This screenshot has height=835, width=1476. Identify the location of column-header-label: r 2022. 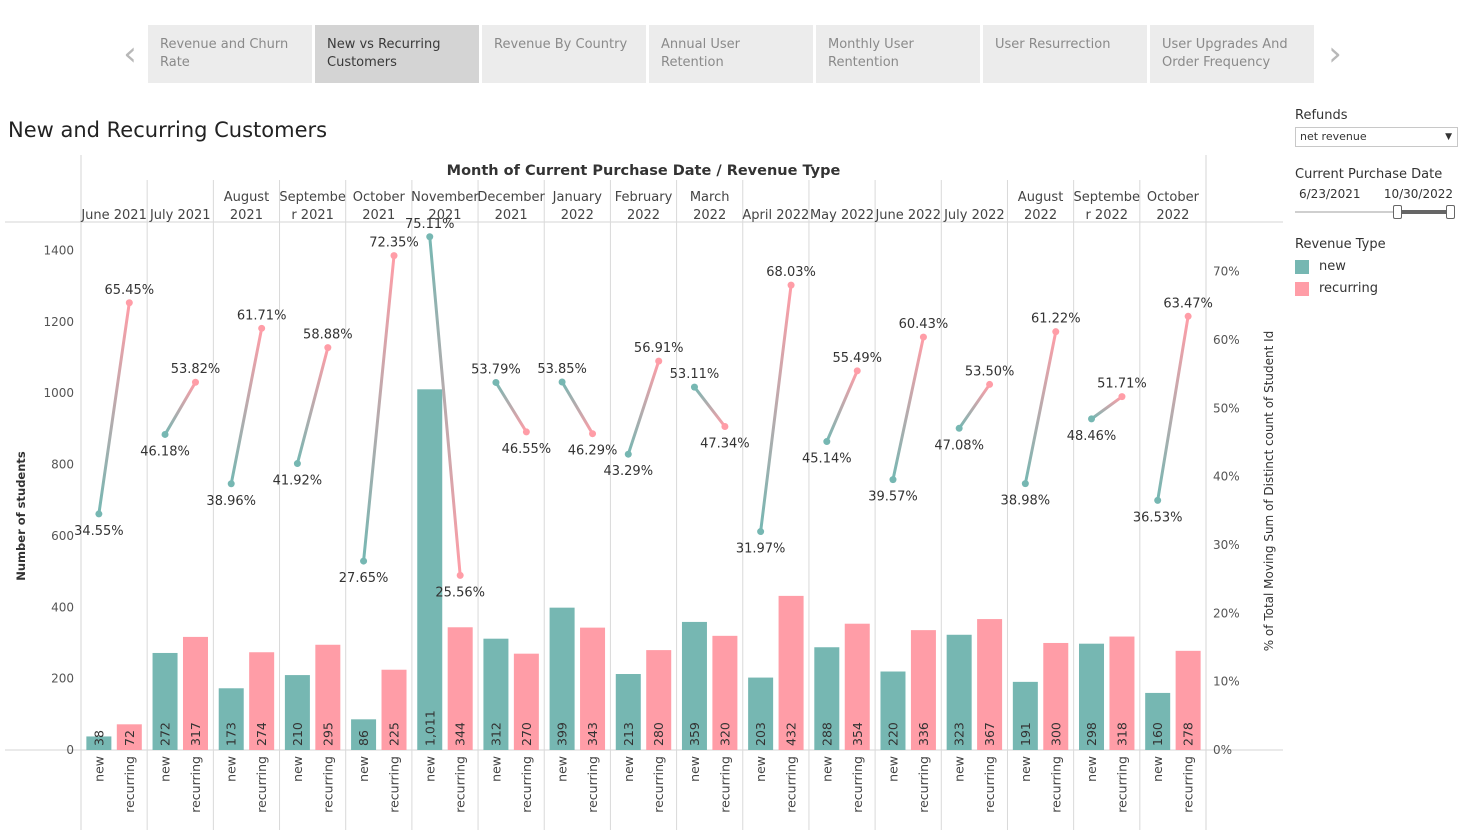
(1106, 215).